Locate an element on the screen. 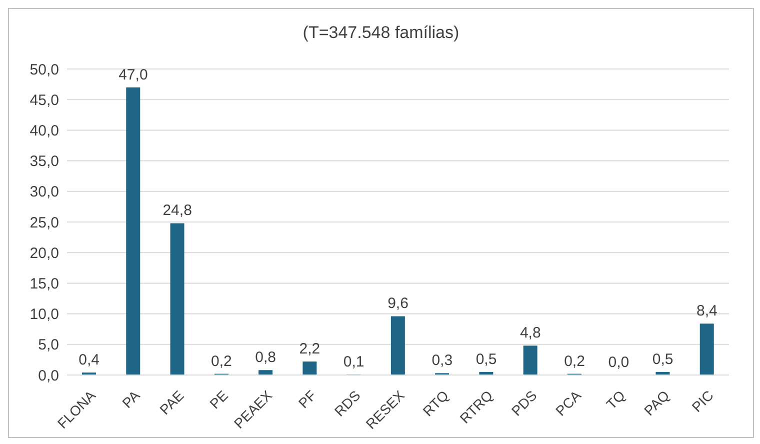  data-label: 0,0 is located at coordinates (619, 362).